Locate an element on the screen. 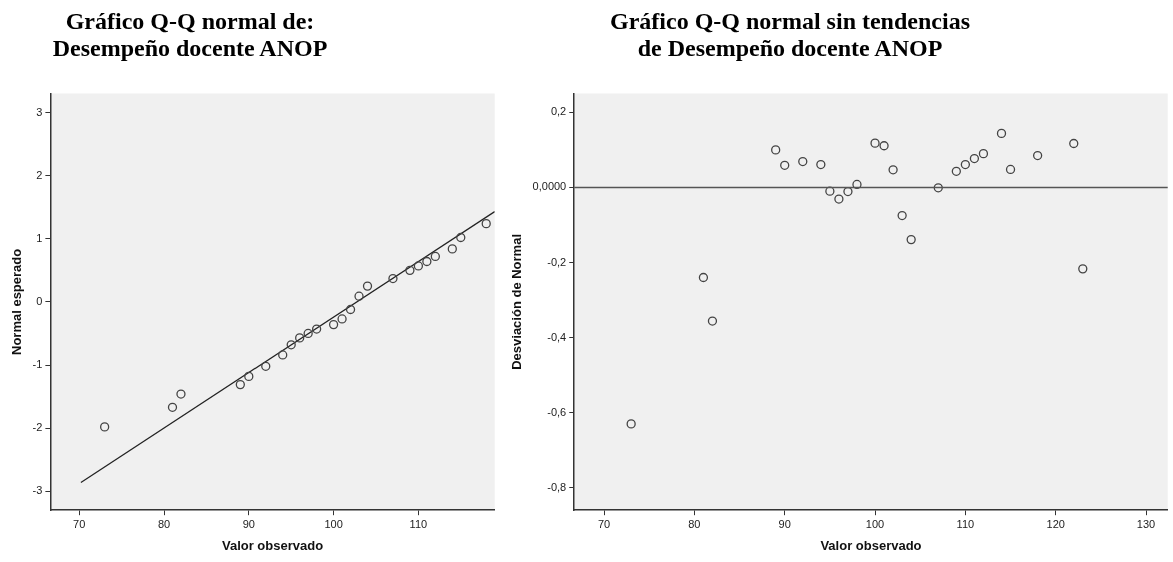  y-tick-label: -0,6 is located at coordinates (557, 411).